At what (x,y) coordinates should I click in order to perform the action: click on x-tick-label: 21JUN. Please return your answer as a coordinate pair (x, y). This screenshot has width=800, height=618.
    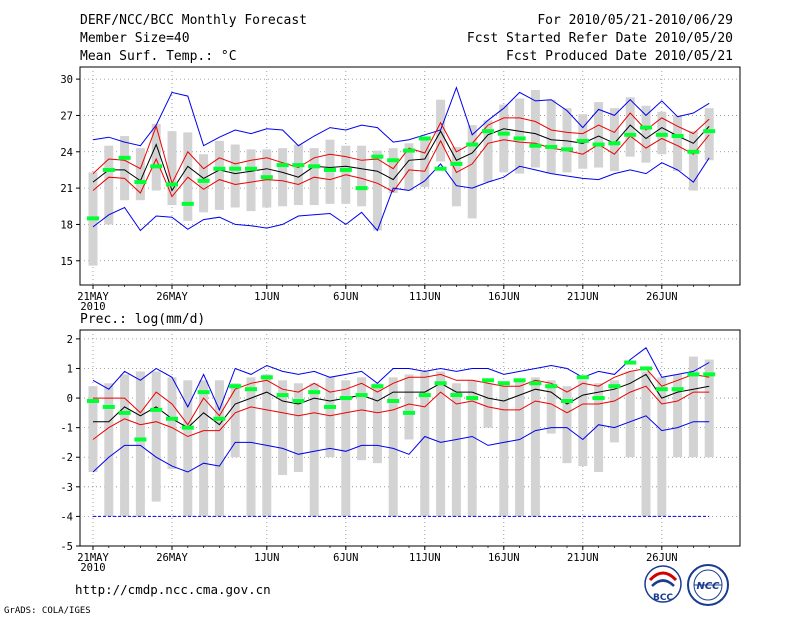
    Looking at the image, I should click on (583, 558).